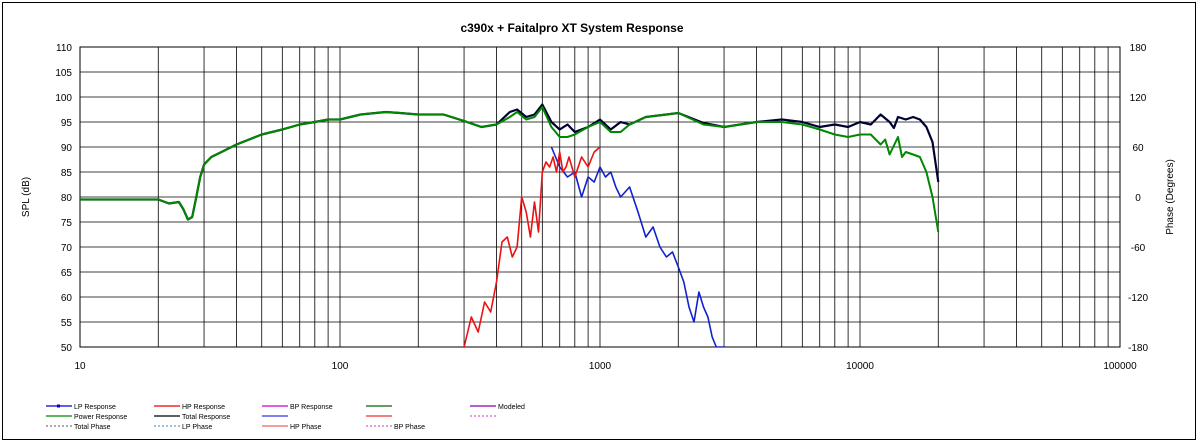 This screenshot has height=444, width=1200. What do you see at coordinates (305, 427) in the screenshot?
I see `legend-label: HP Phase` at bounding box center [305, 427].